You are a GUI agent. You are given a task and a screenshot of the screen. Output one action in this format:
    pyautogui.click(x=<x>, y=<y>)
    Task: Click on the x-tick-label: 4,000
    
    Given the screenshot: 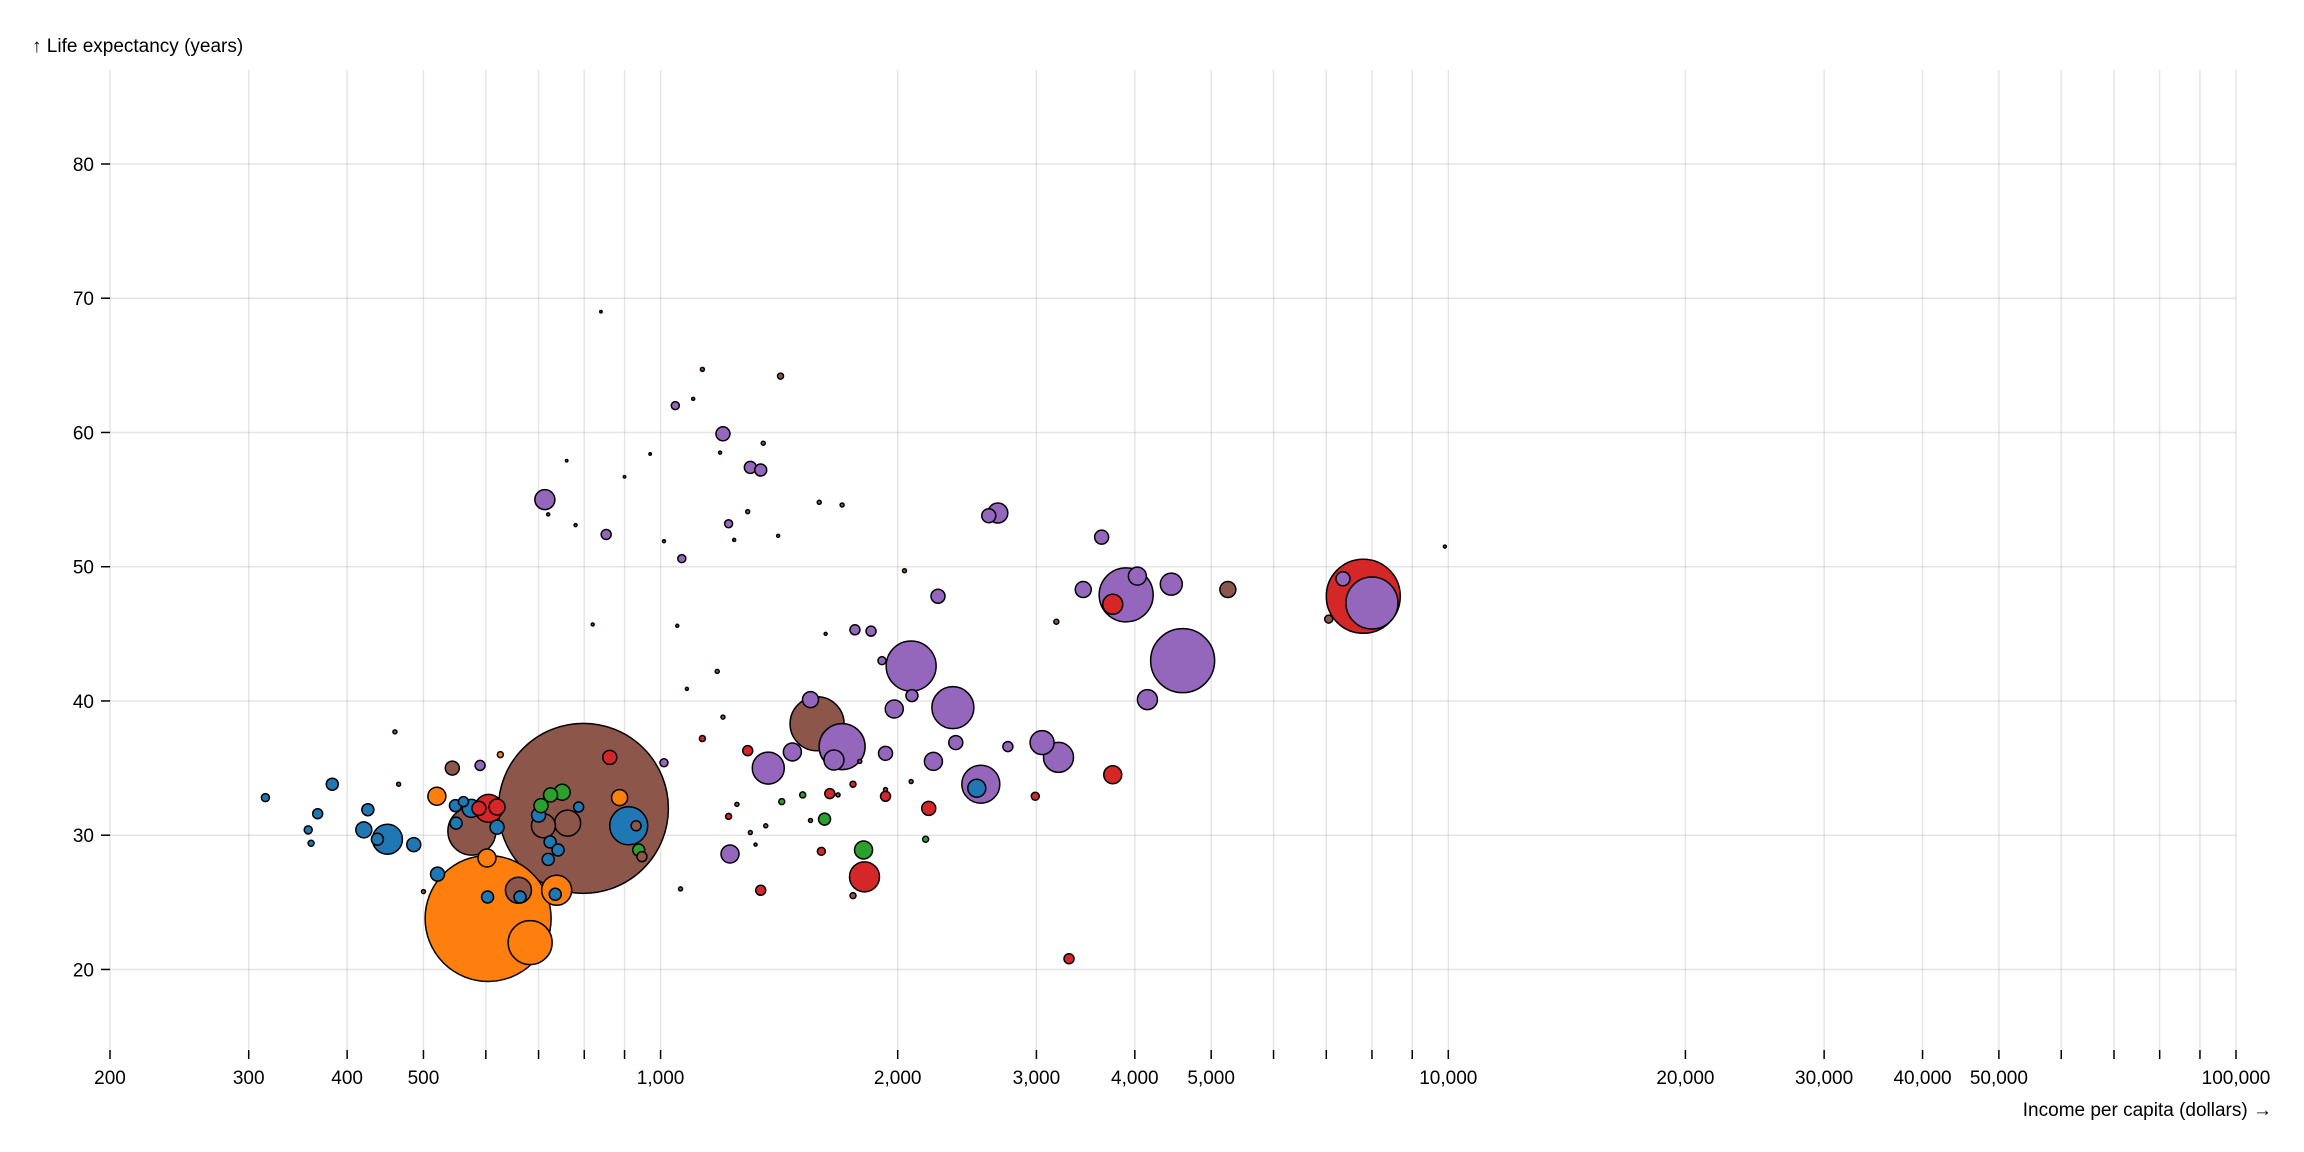 What is the action you would take?
    pyautogui.click(x=1135, y=1078)
    